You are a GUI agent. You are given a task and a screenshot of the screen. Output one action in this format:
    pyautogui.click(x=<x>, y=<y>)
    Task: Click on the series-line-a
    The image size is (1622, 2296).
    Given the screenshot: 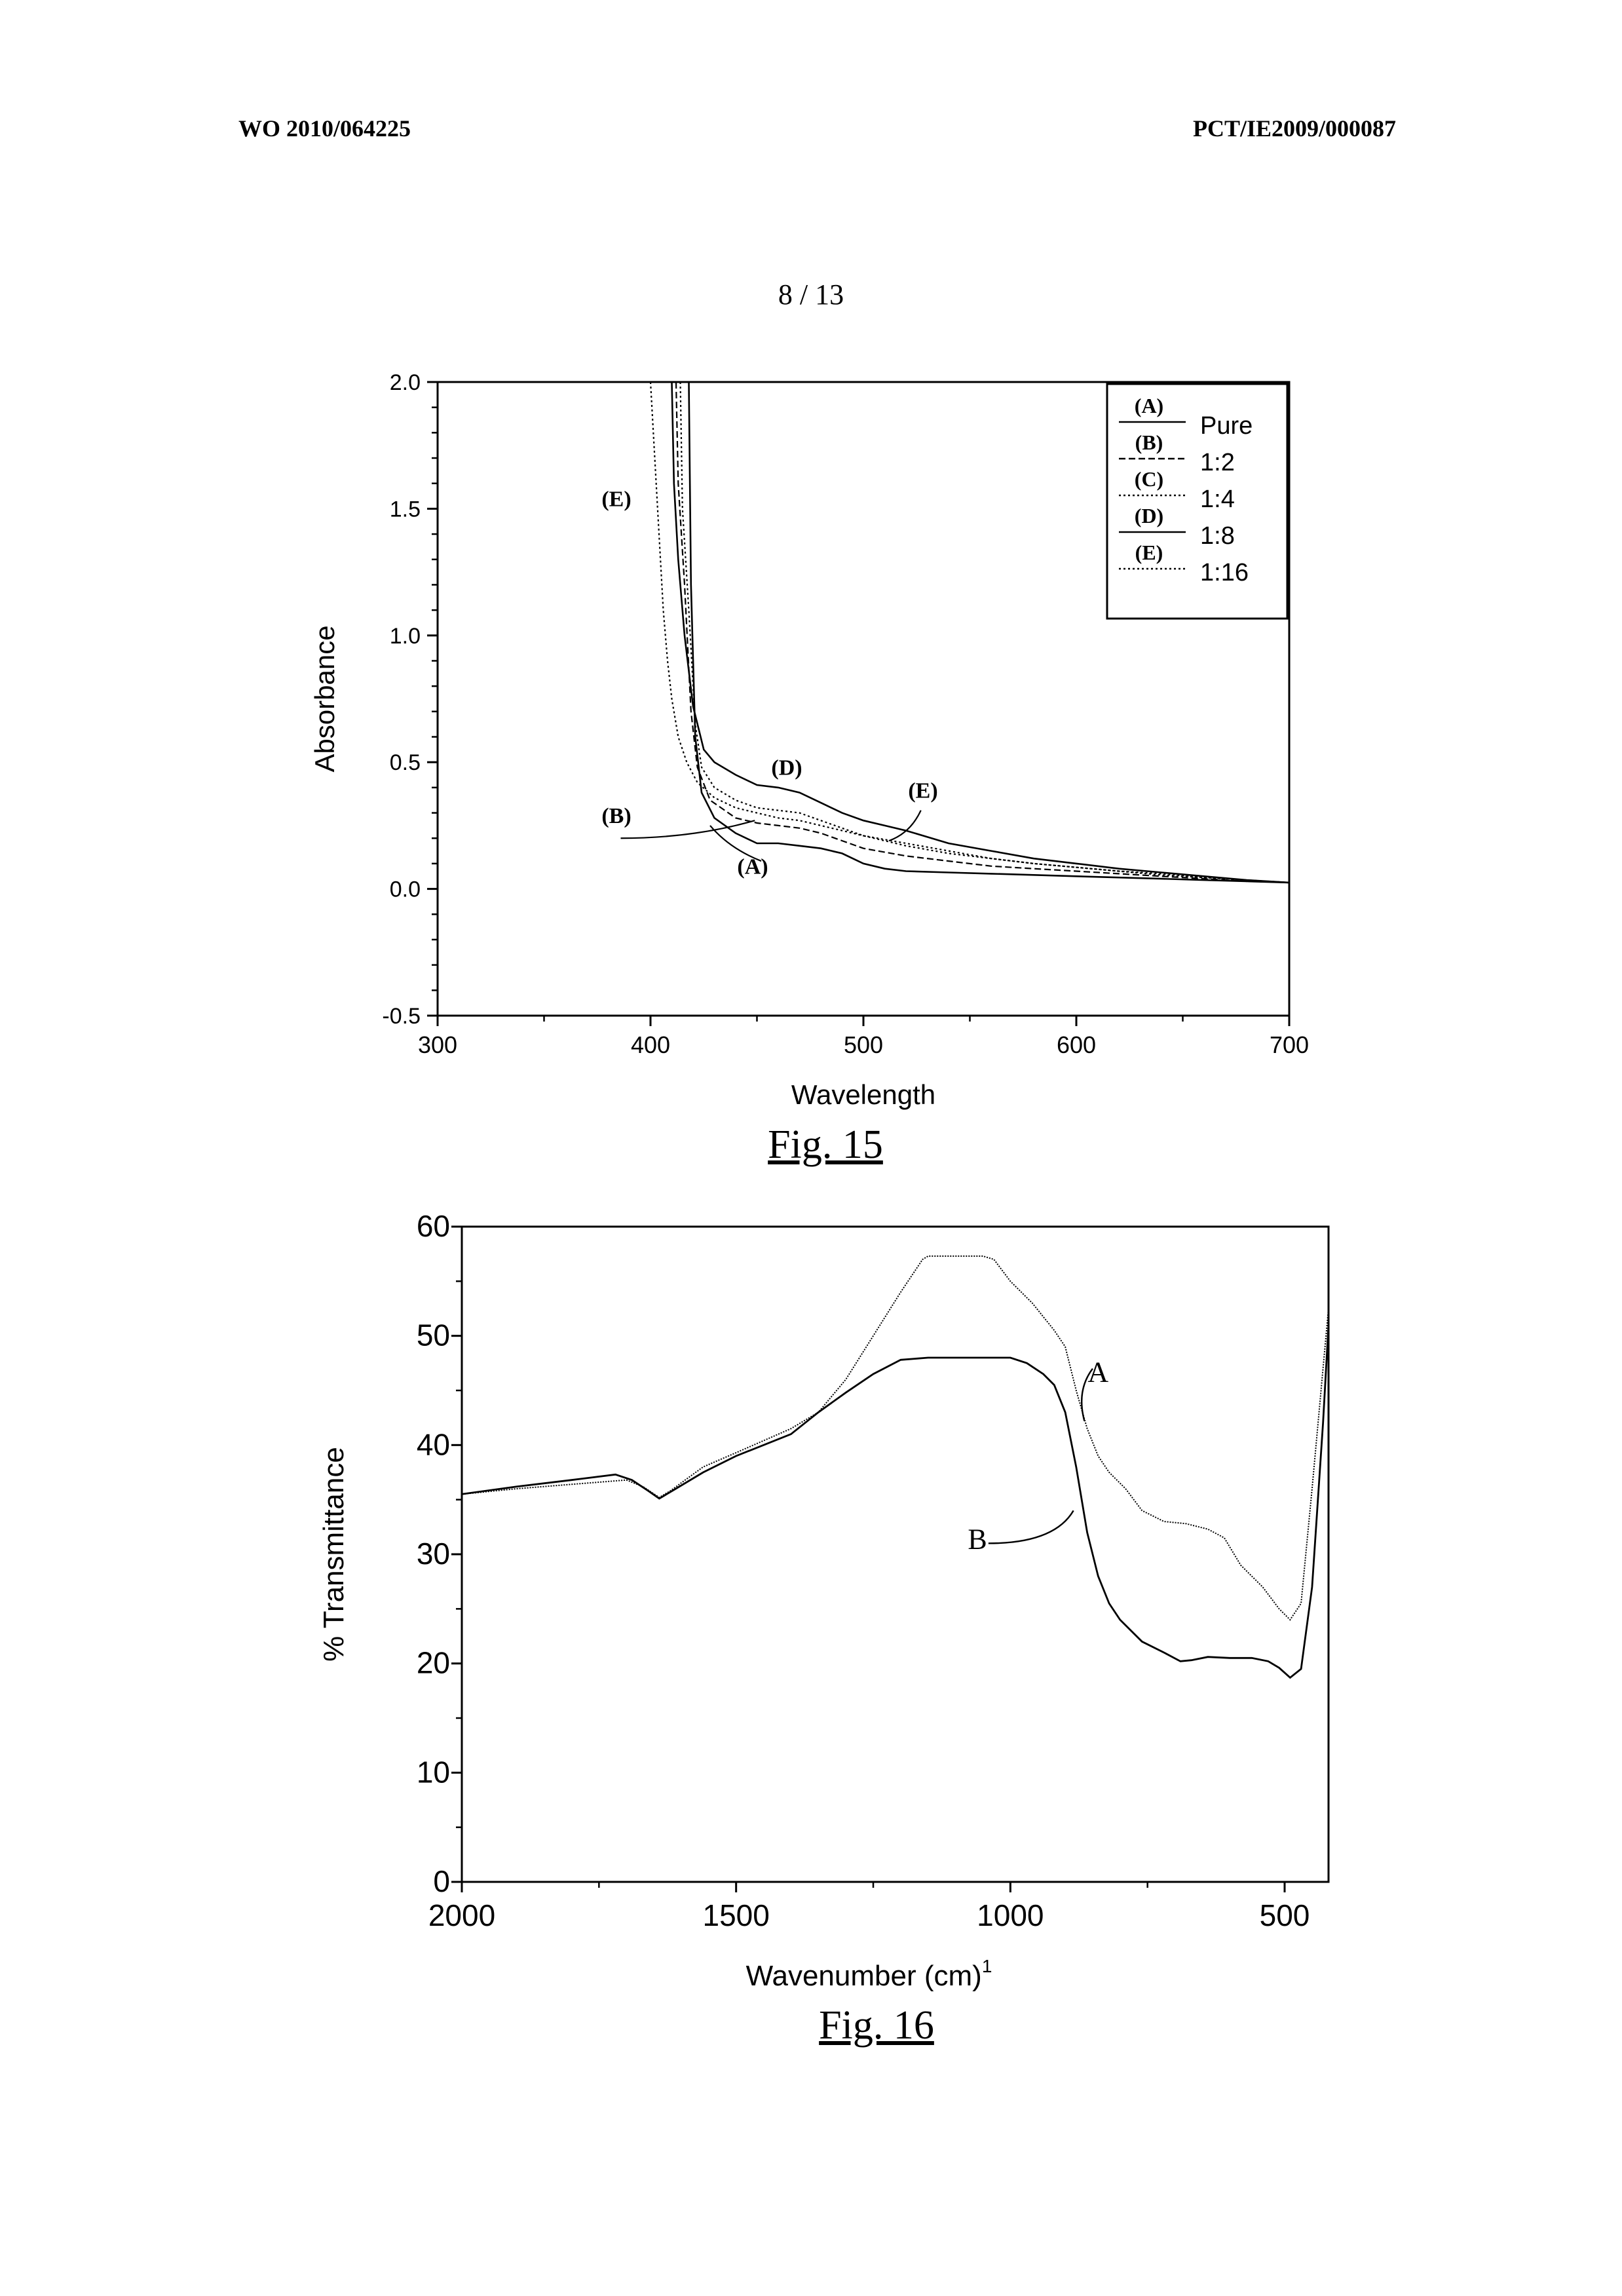 What is the action you would take?
    pyautogui.click(x=895, y=1438)
    